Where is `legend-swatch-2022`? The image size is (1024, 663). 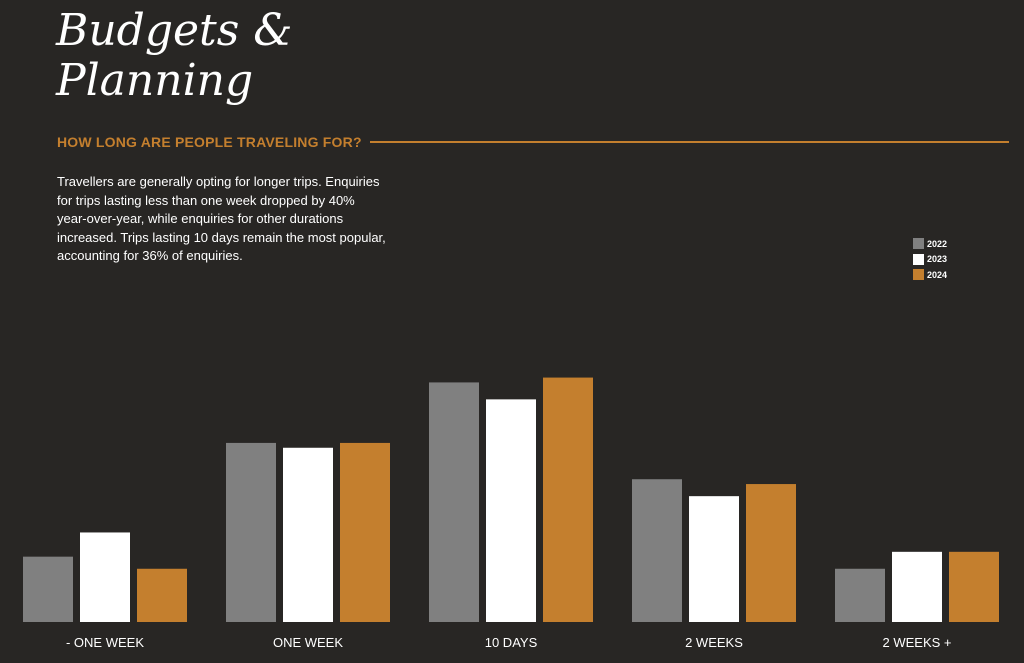
legend-swatch-2022 is located at coordinates (918, 244).